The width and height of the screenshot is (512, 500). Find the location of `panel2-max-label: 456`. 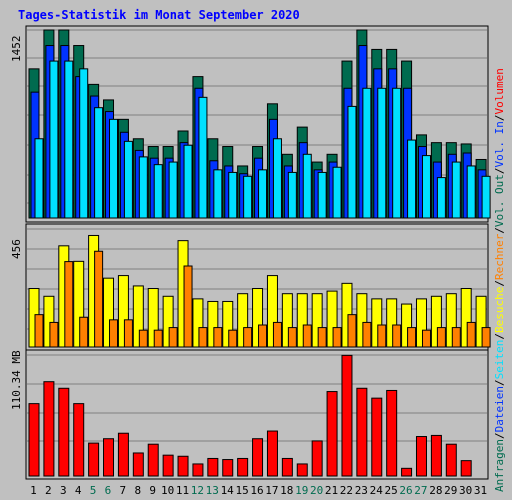

panel2-max-label: 456 is located at coordinates (16, 249).